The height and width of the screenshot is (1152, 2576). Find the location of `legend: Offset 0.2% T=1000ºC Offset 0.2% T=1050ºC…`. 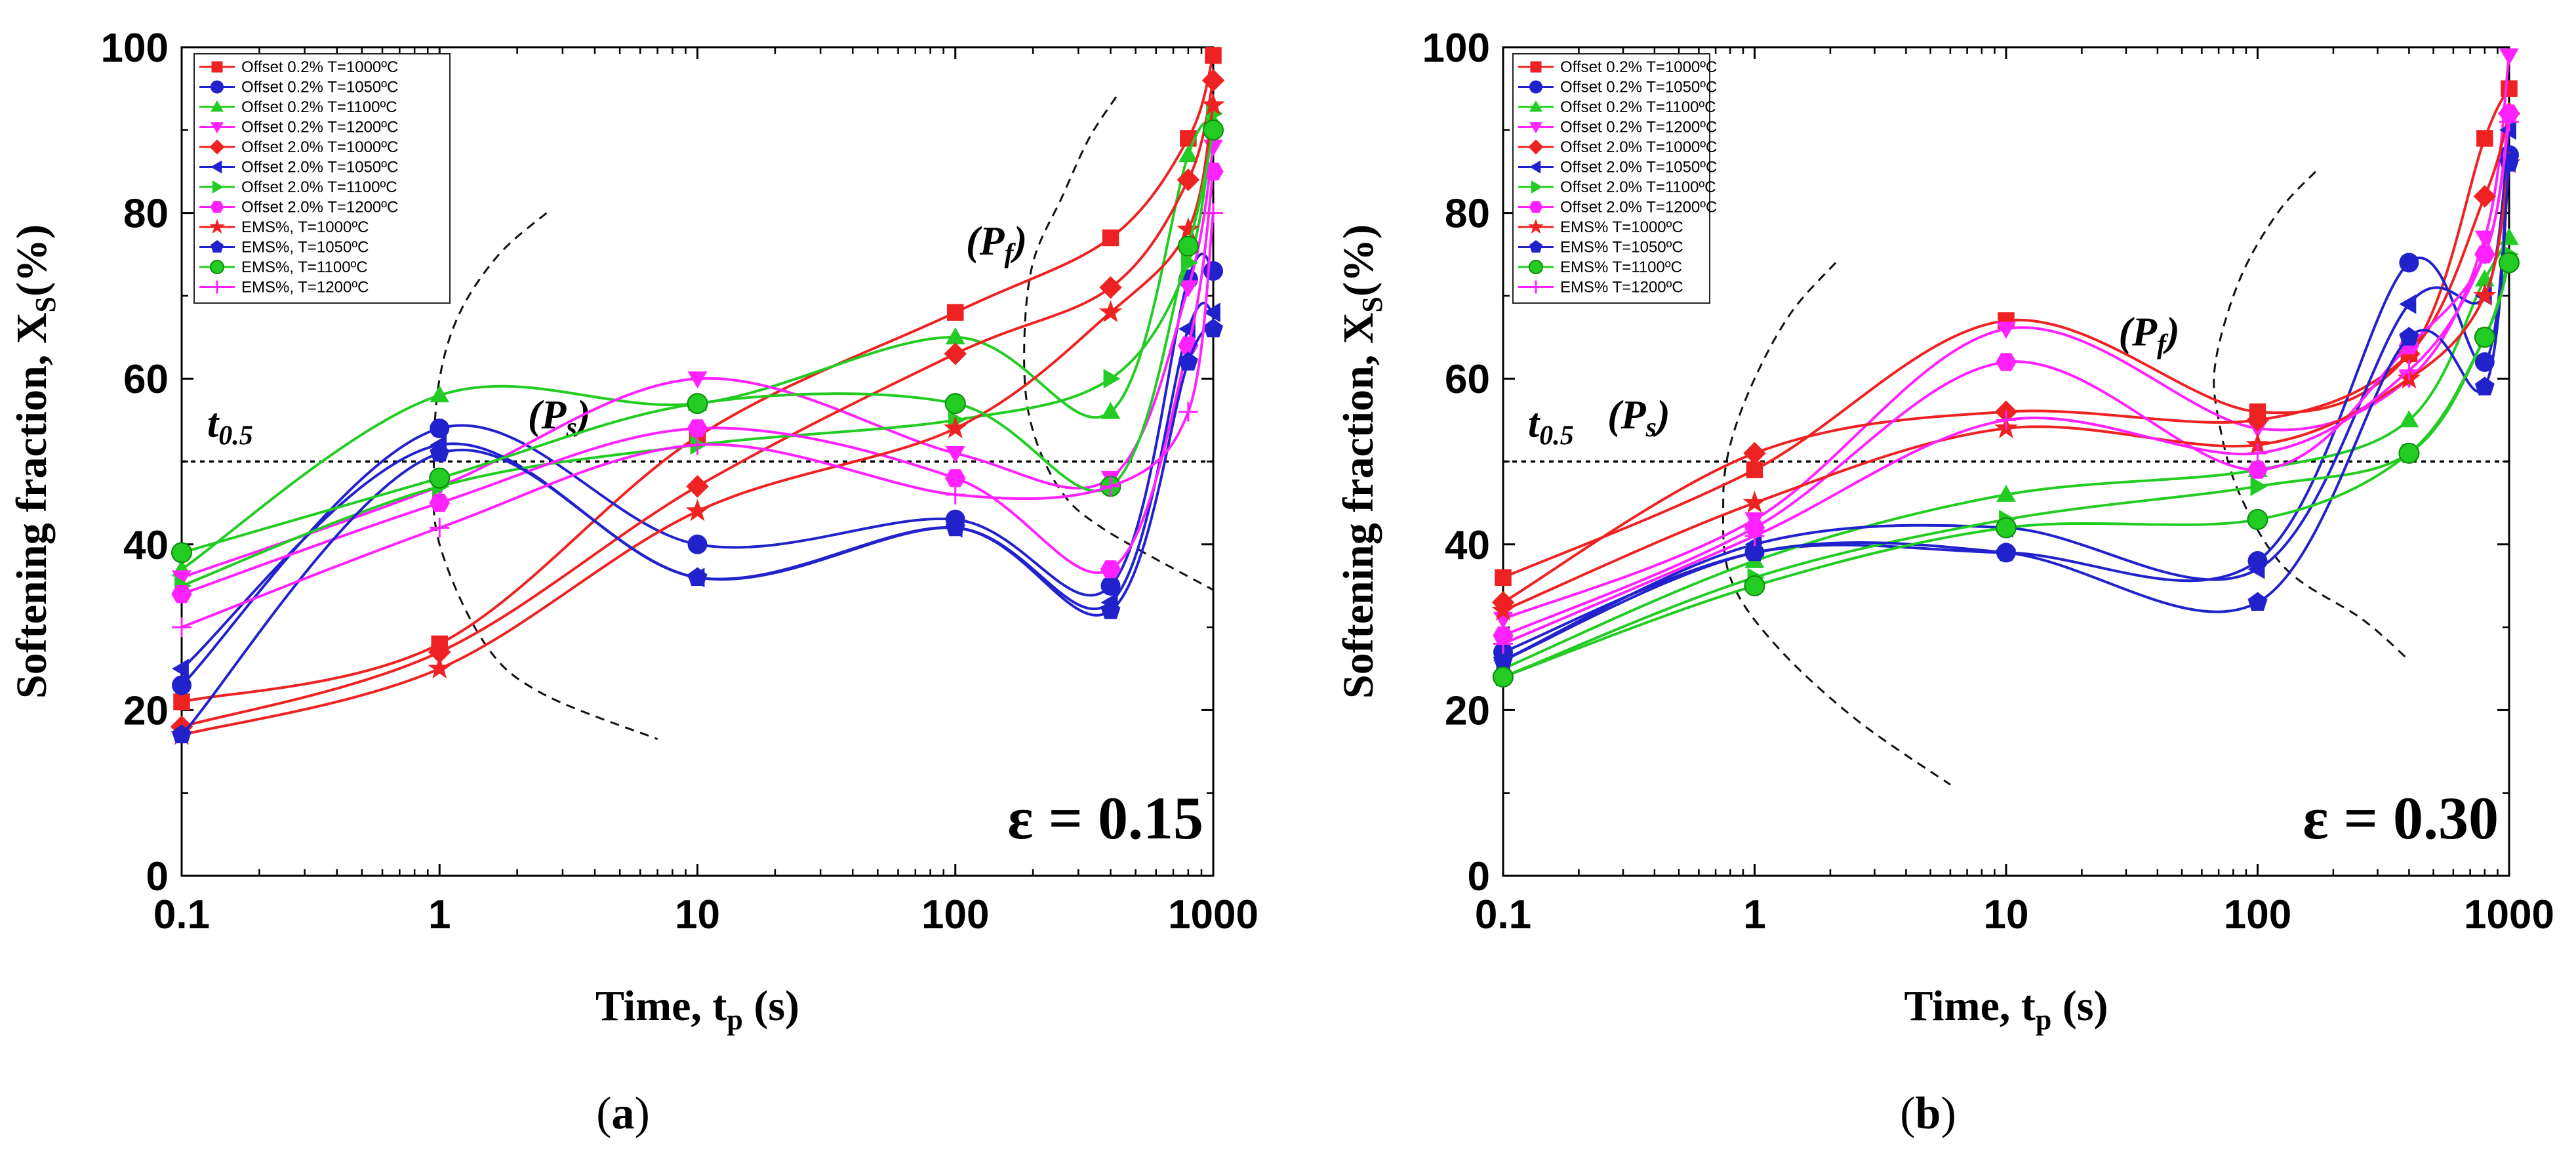

legend: Offset 0.2% T=1000ºC Offset 0.2% T=1050ºC… is located at coordinates (1614, 179).